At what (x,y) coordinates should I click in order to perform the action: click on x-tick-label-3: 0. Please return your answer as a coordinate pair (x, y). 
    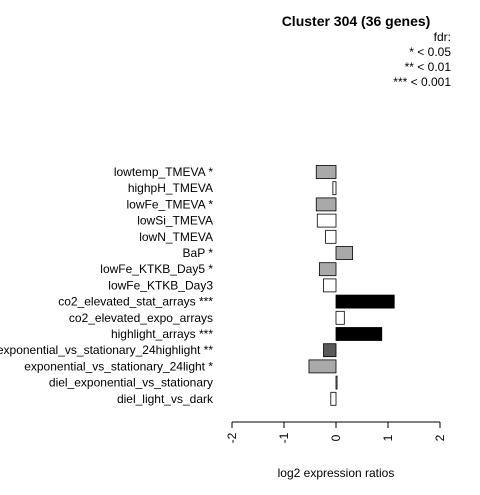
    Looking at the image, I should click on (336, 437).